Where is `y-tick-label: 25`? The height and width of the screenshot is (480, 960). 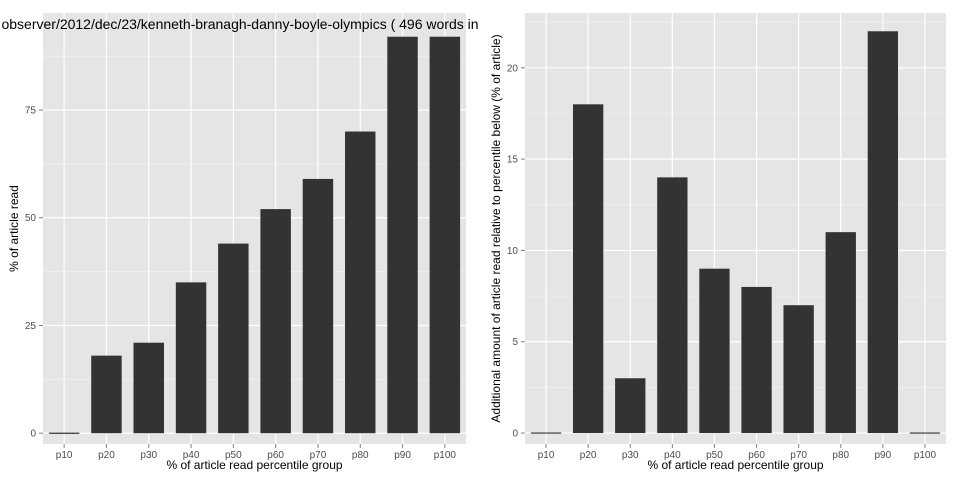
y-tick-label: 25 is located at coordinates (31, 326).